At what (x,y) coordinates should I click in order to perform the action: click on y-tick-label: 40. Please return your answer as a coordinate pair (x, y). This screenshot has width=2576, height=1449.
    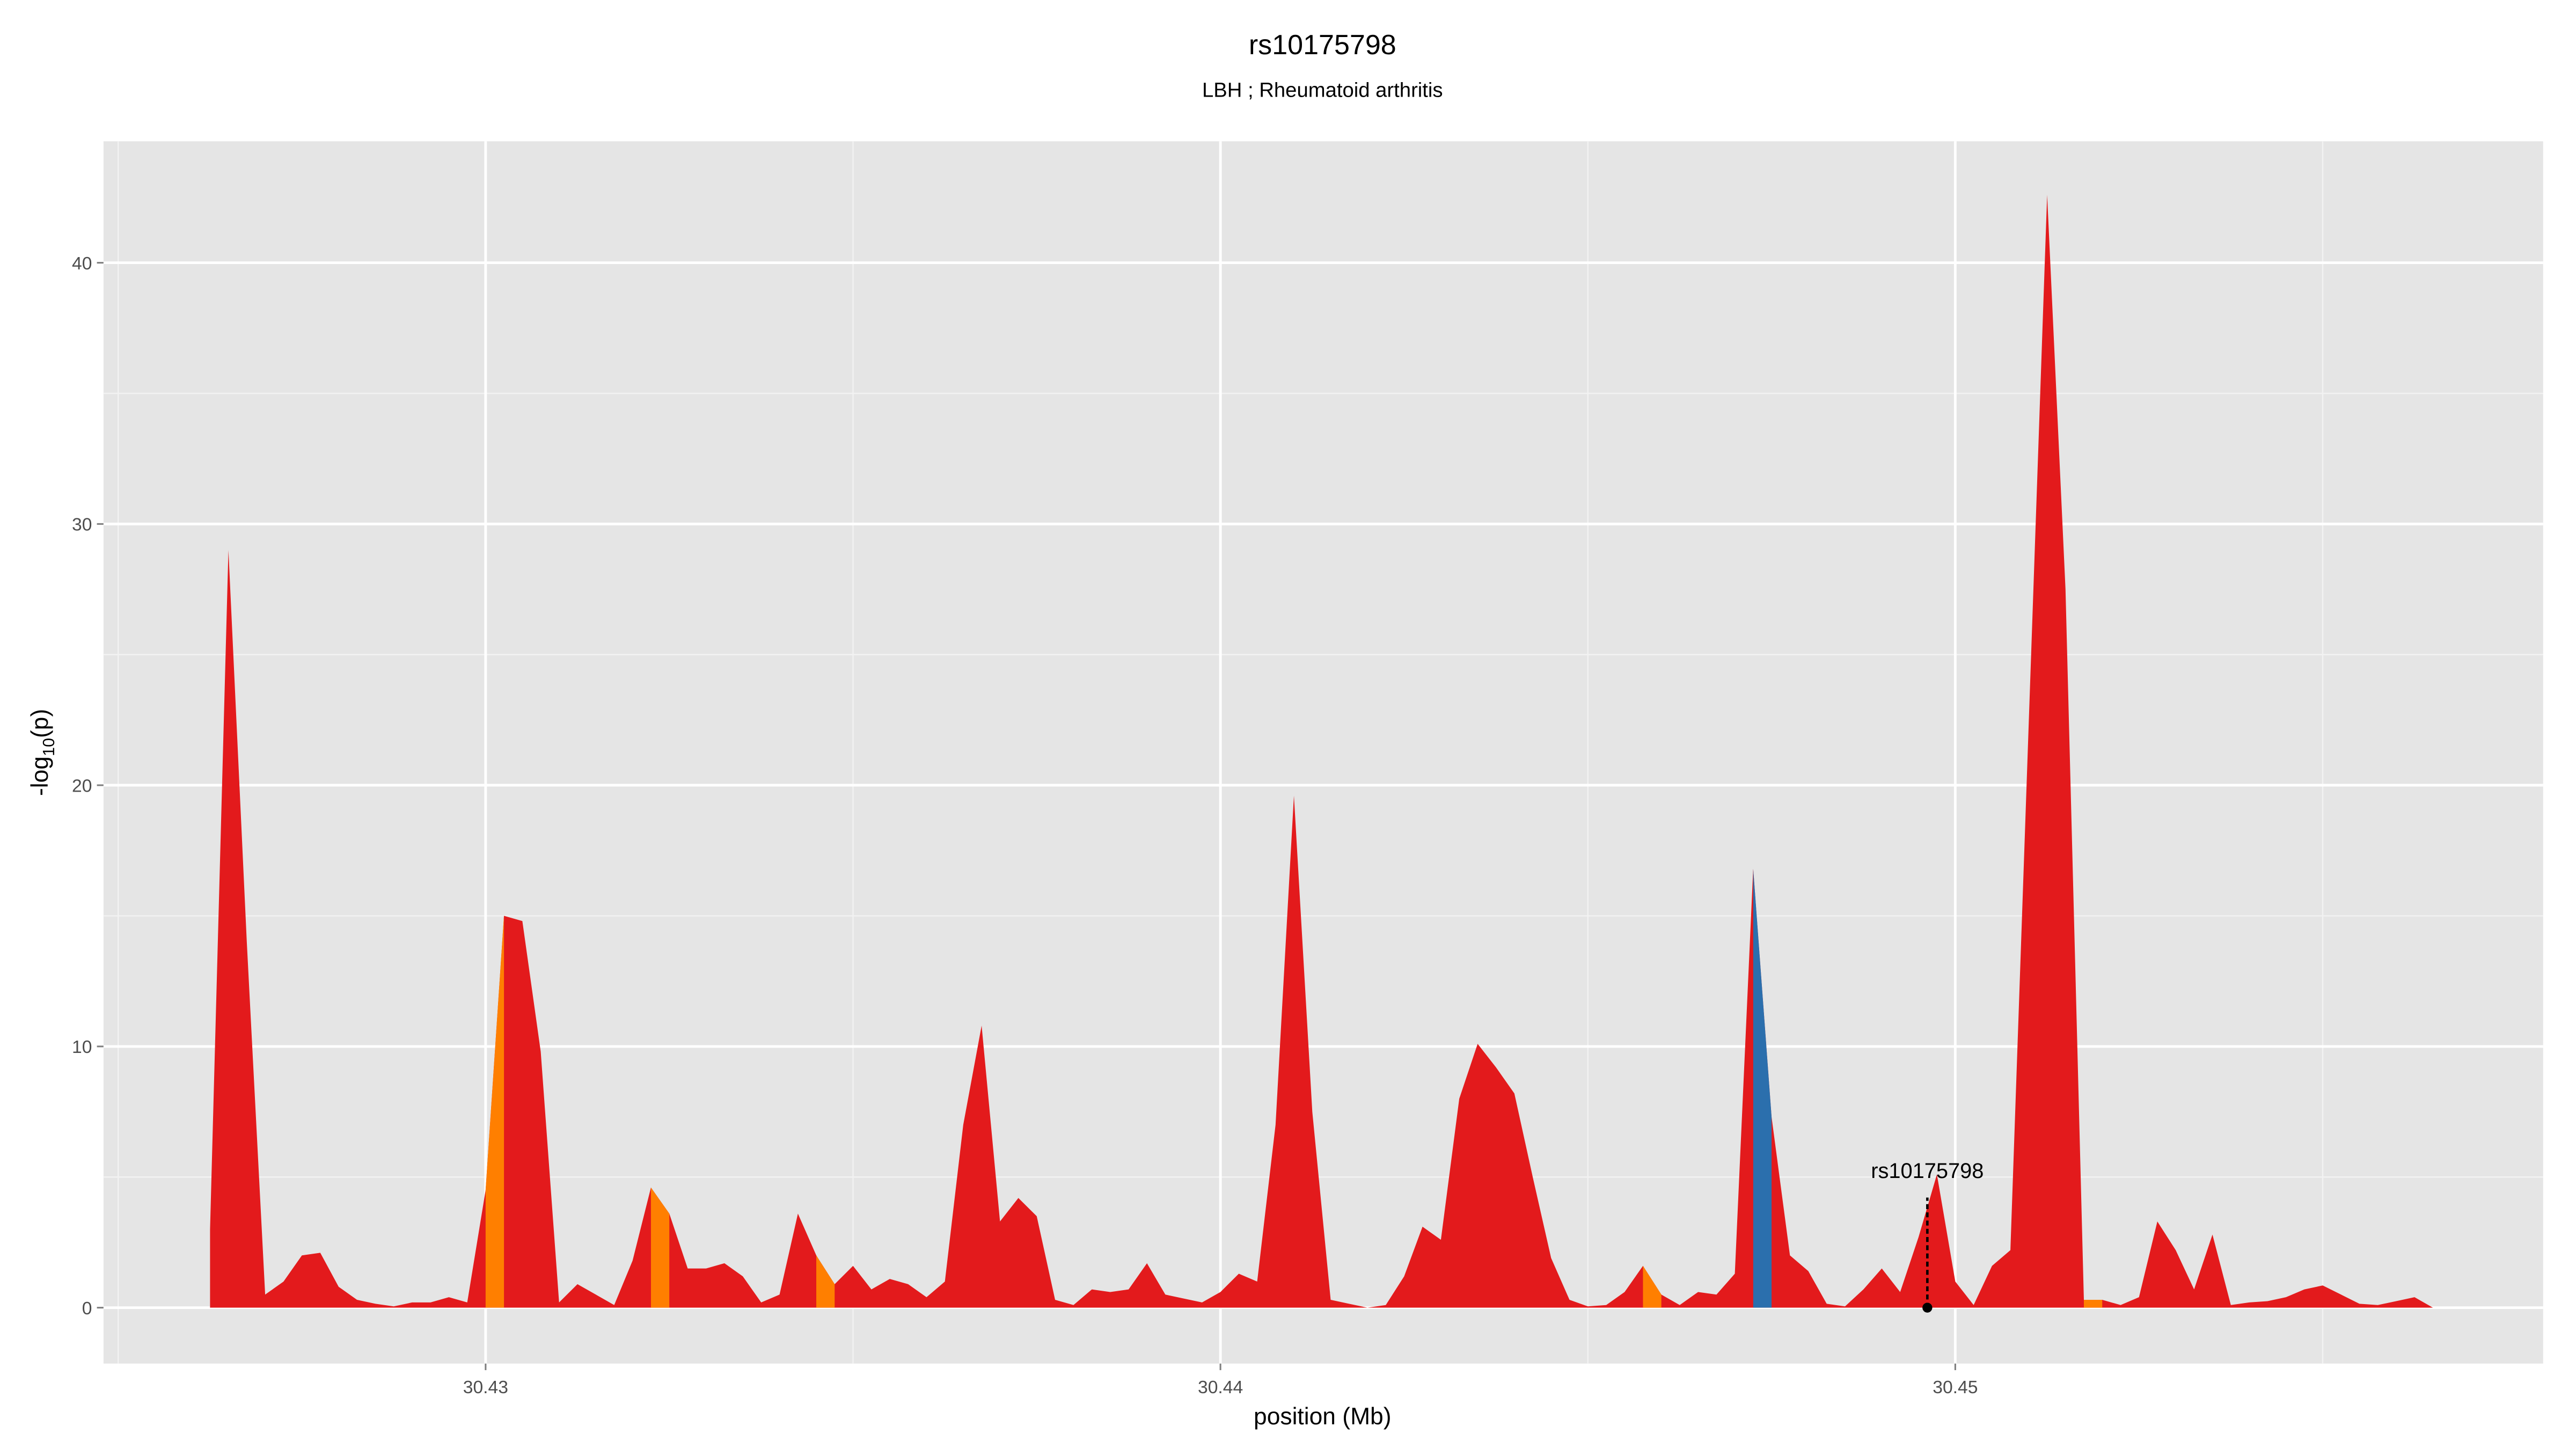
    Looking at the image, I should click on (82, 264).